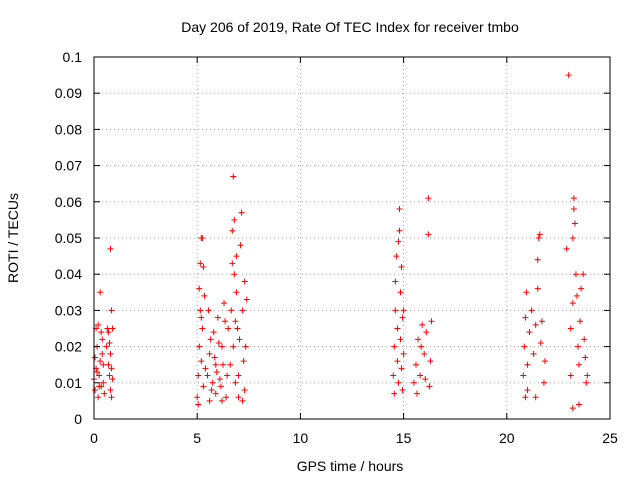  Describe the element at coordinates (350, 466) in the screenshot. I see `x-axis-label: GPS time / hours` at that location.